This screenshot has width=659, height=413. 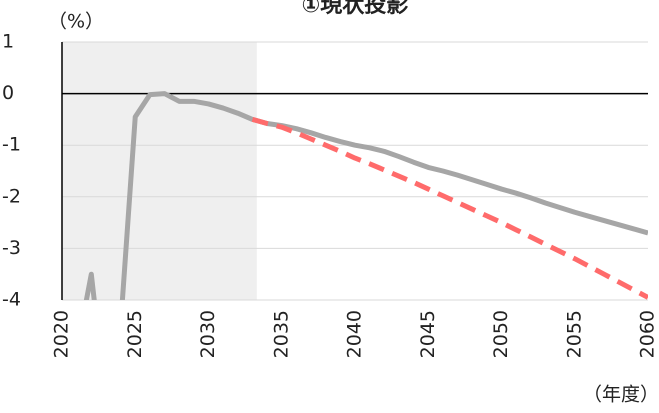 I want to click on y-tick-label: -2, so click(x=11, y=196).